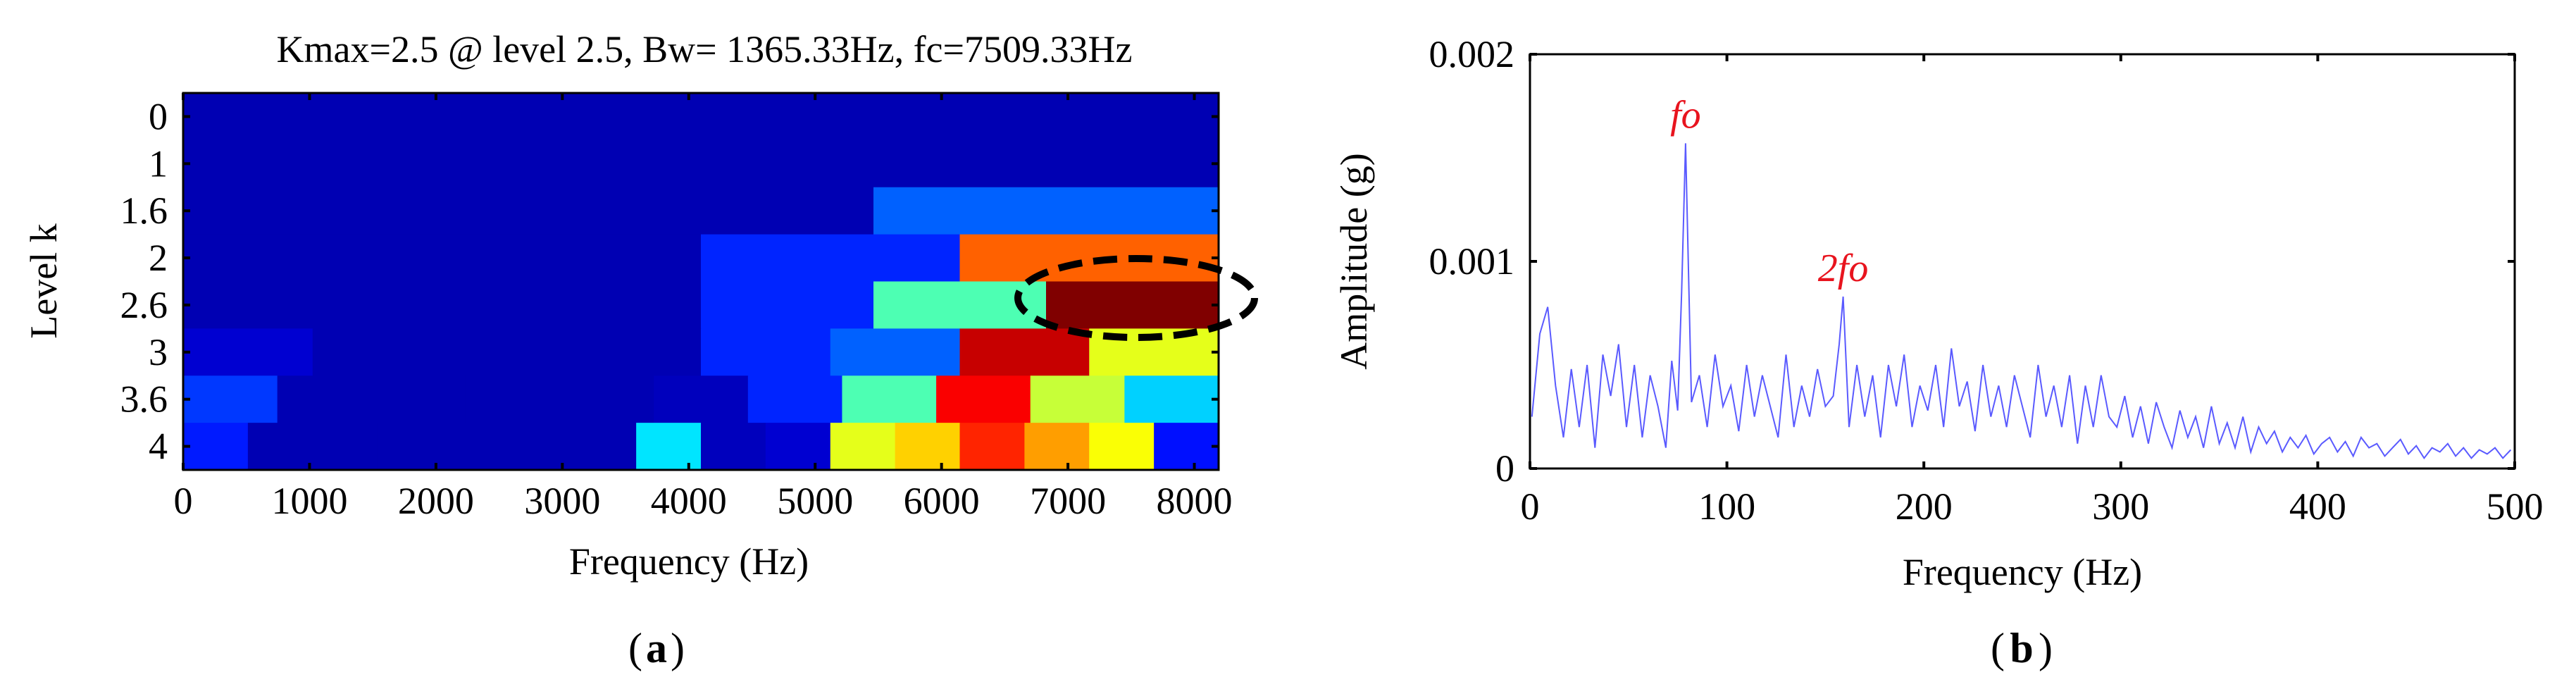 The image size is (2576, 689). I want to click on panel-label-b-letter: b, so click(2021, 648).